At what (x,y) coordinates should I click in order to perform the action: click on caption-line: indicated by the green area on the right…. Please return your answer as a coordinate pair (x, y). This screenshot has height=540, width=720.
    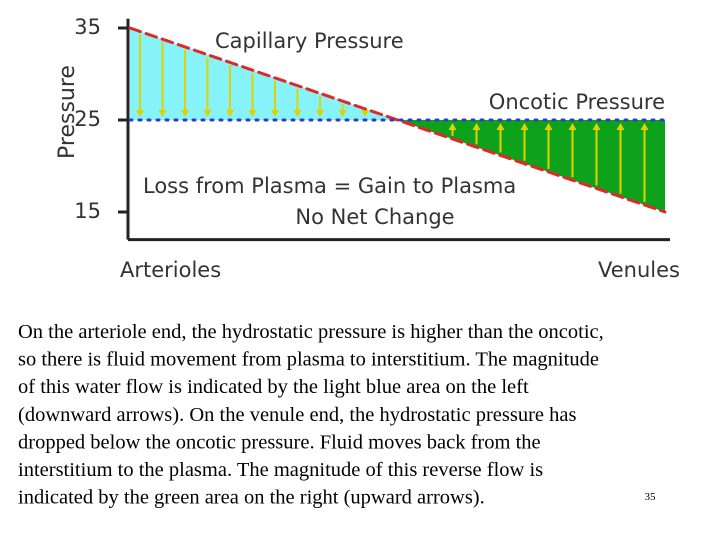
    Looking at the image, I should click on (251, 498).